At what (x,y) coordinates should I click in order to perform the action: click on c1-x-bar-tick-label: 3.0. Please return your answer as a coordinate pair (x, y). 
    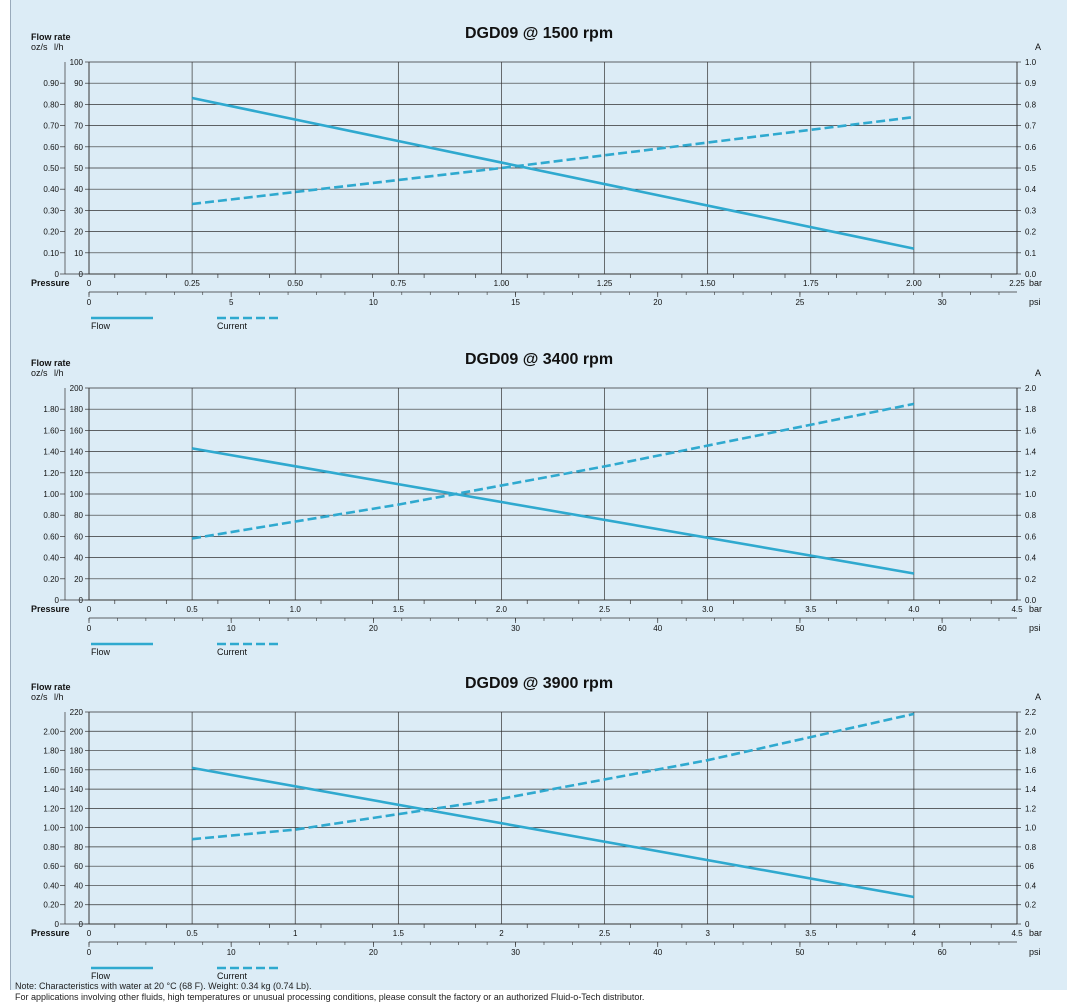
    Looking at the image, I should click on (708, 609).